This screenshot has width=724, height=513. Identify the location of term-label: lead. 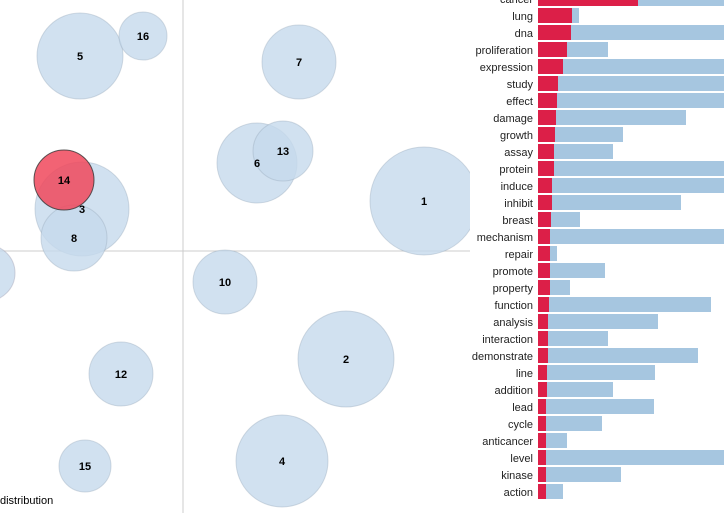
(522, 408).